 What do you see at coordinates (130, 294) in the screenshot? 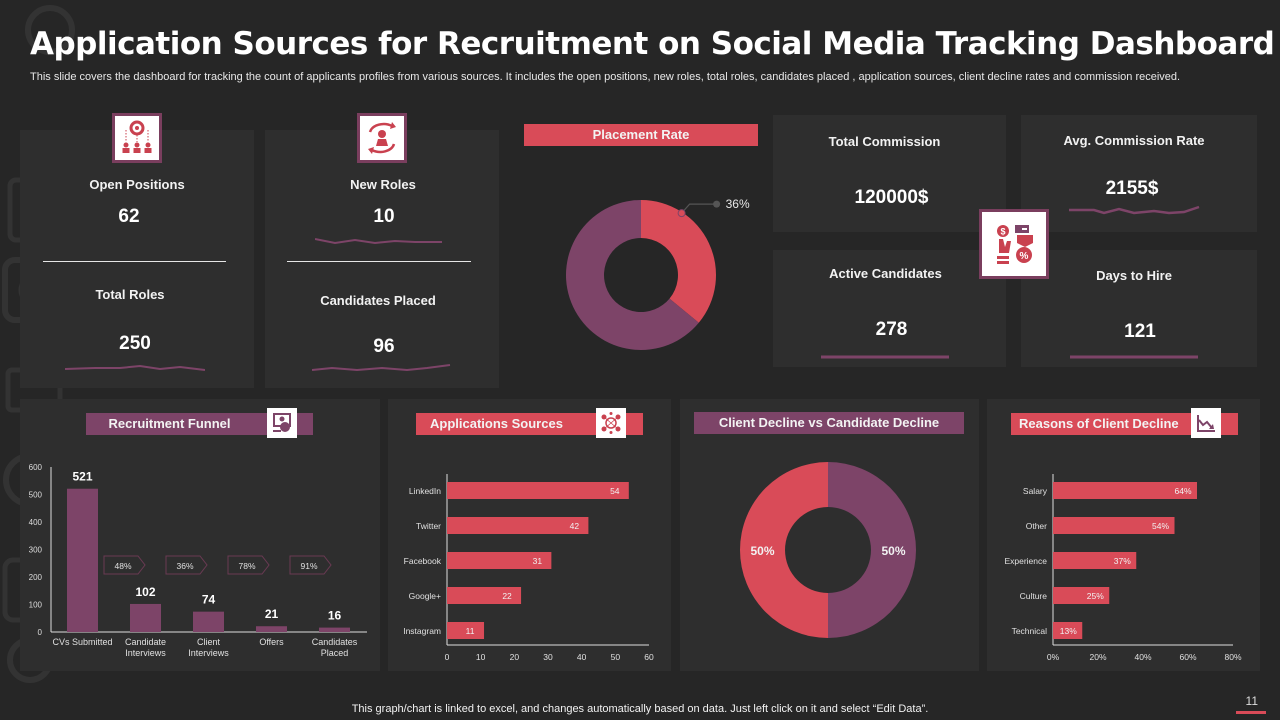
I see `total-roles-label: Total Roles` at bounding box center [130, 294].